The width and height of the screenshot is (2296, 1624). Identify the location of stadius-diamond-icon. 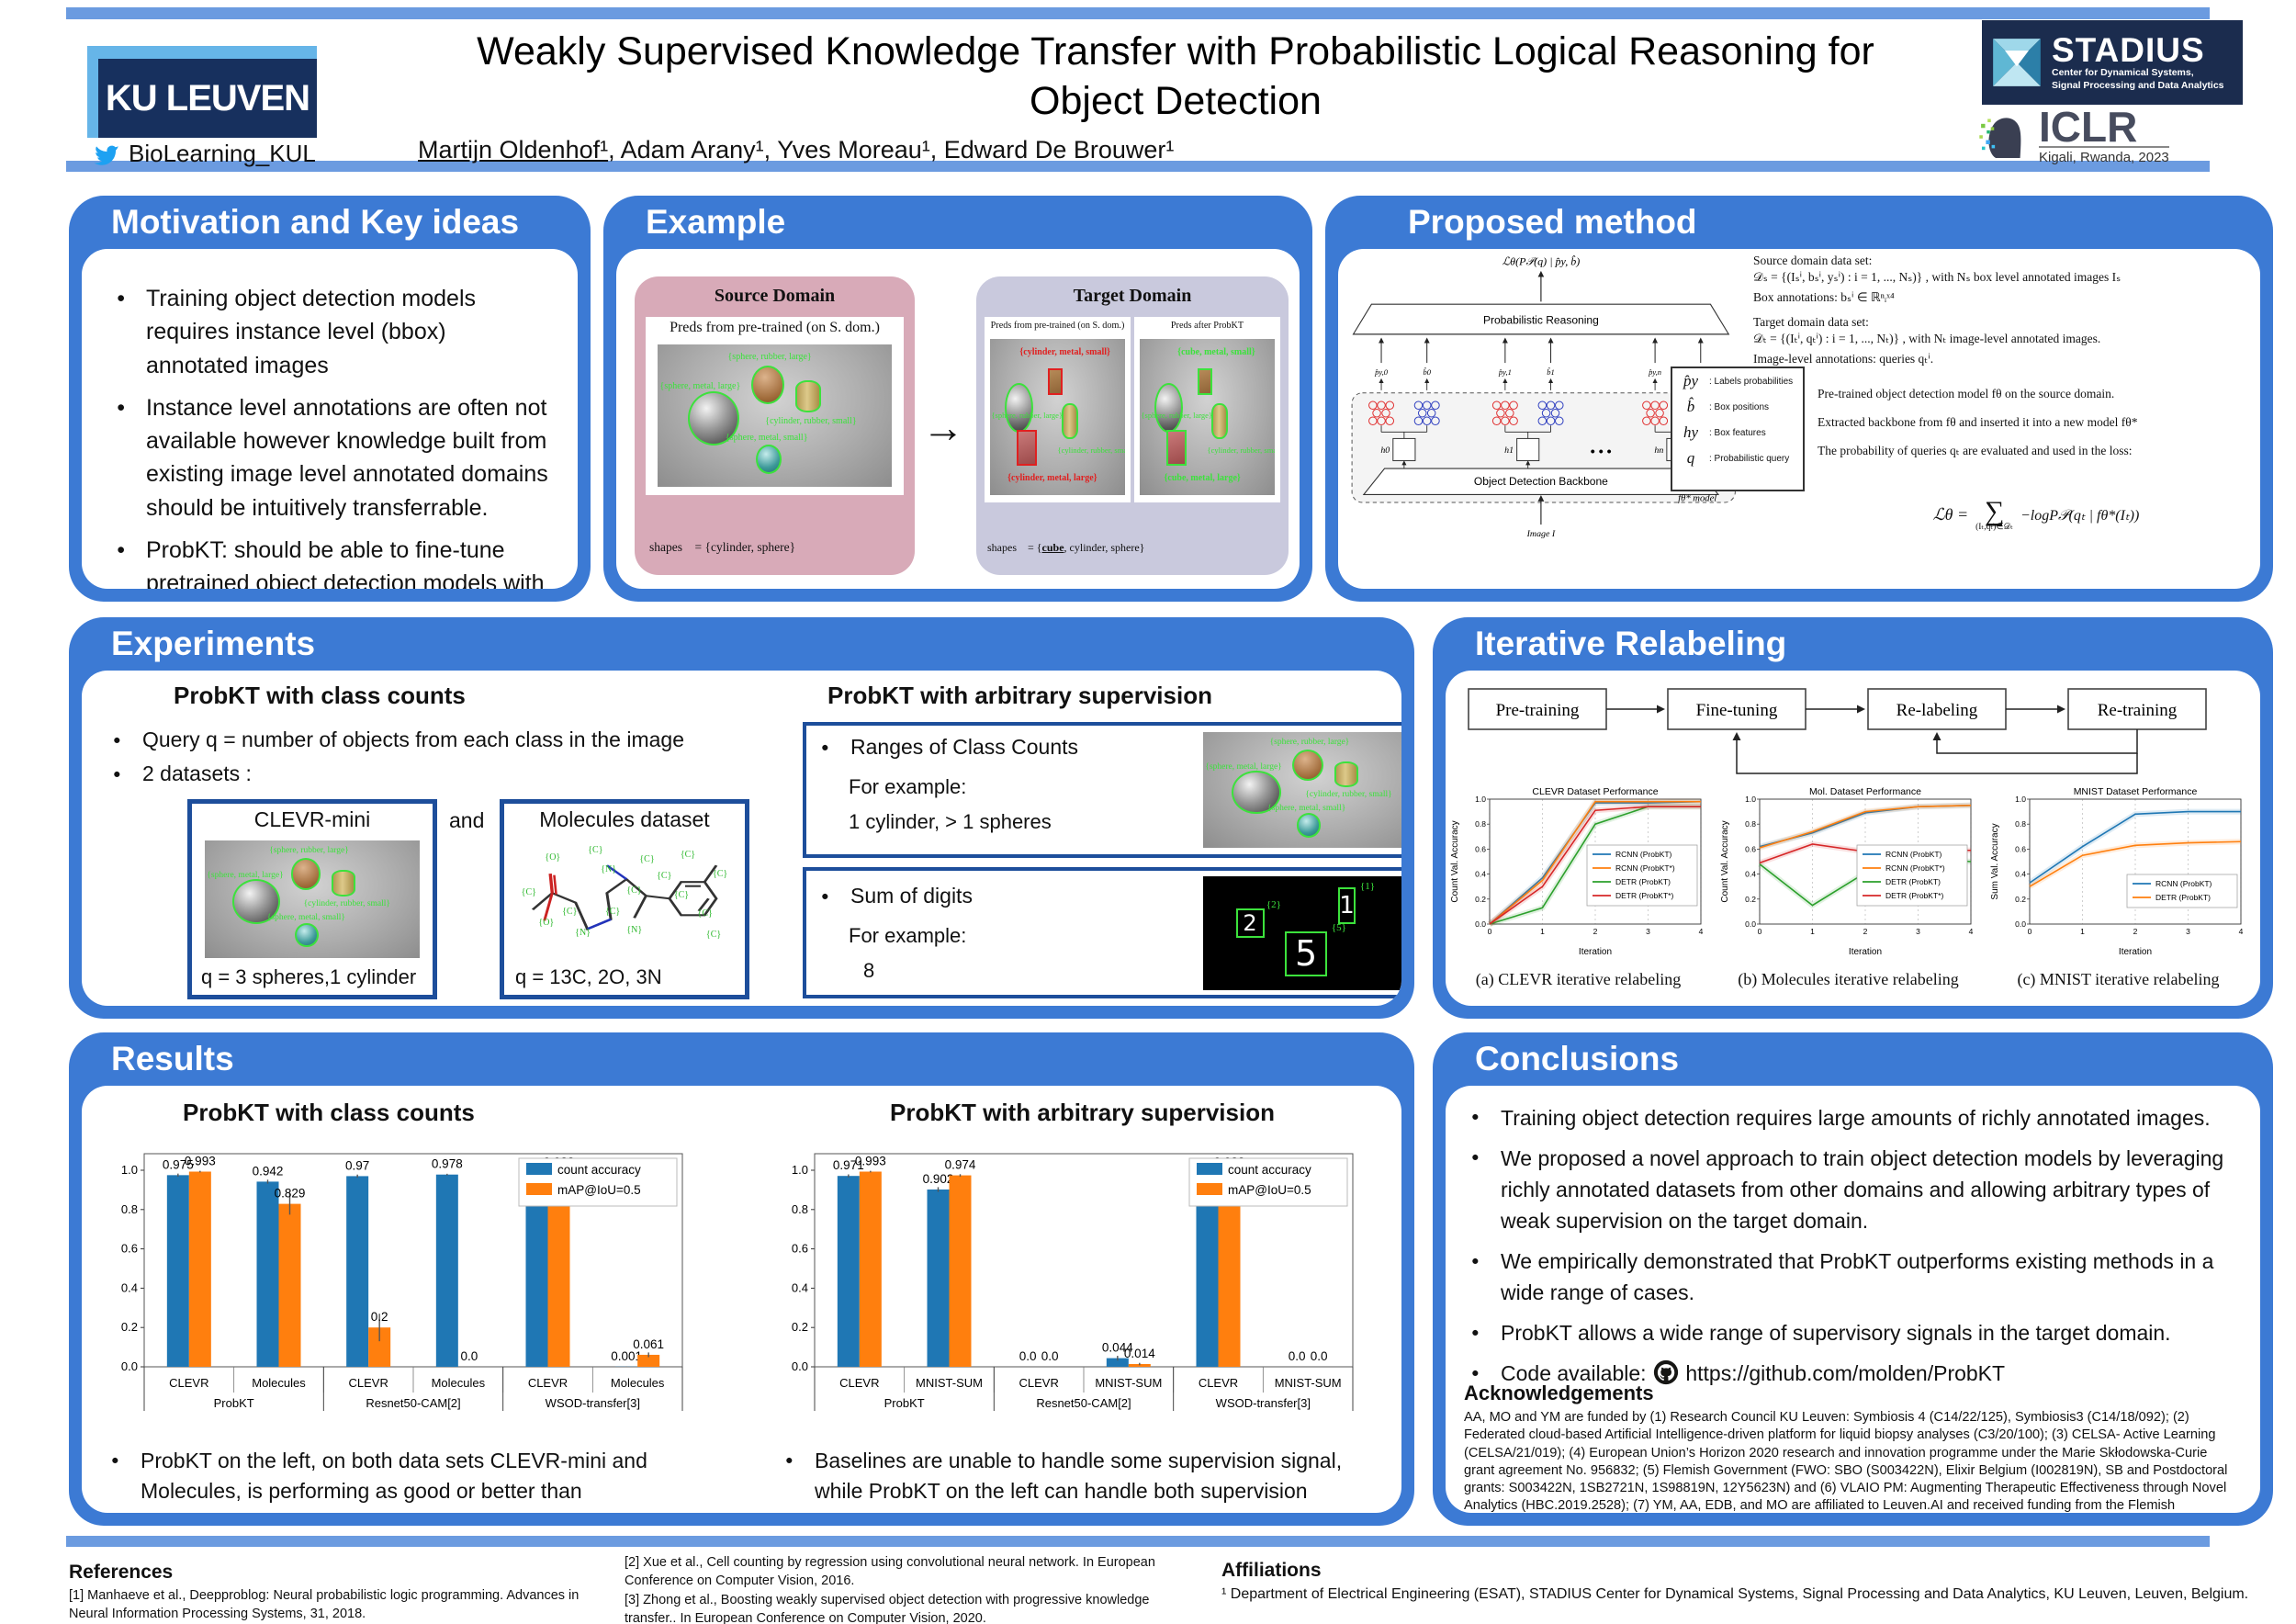
(2017, 62).